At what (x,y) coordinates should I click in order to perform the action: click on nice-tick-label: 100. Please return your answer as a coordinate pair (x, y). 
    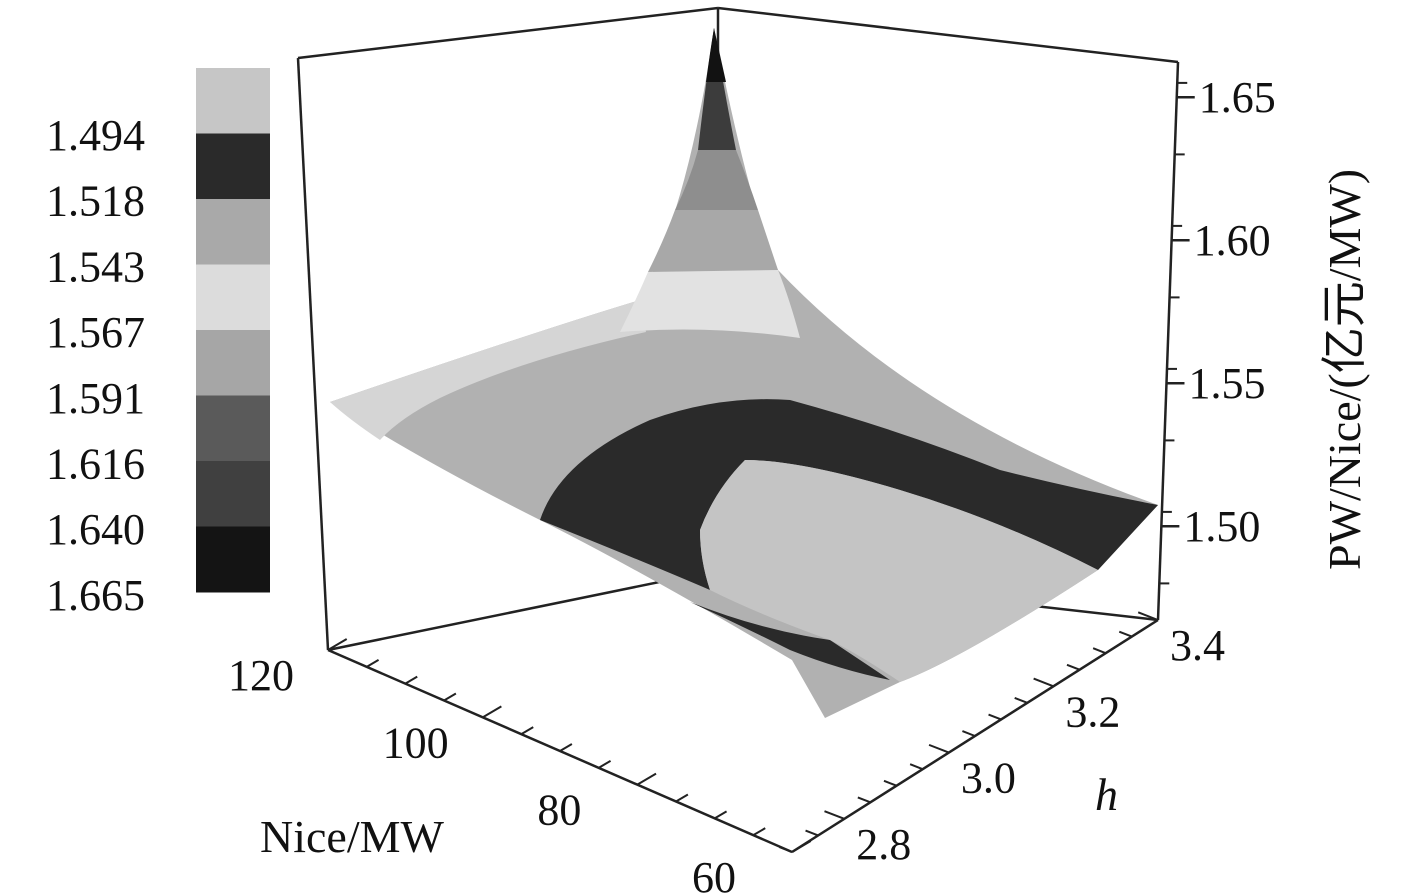
    Looking at the image, I should click on (416, 742).